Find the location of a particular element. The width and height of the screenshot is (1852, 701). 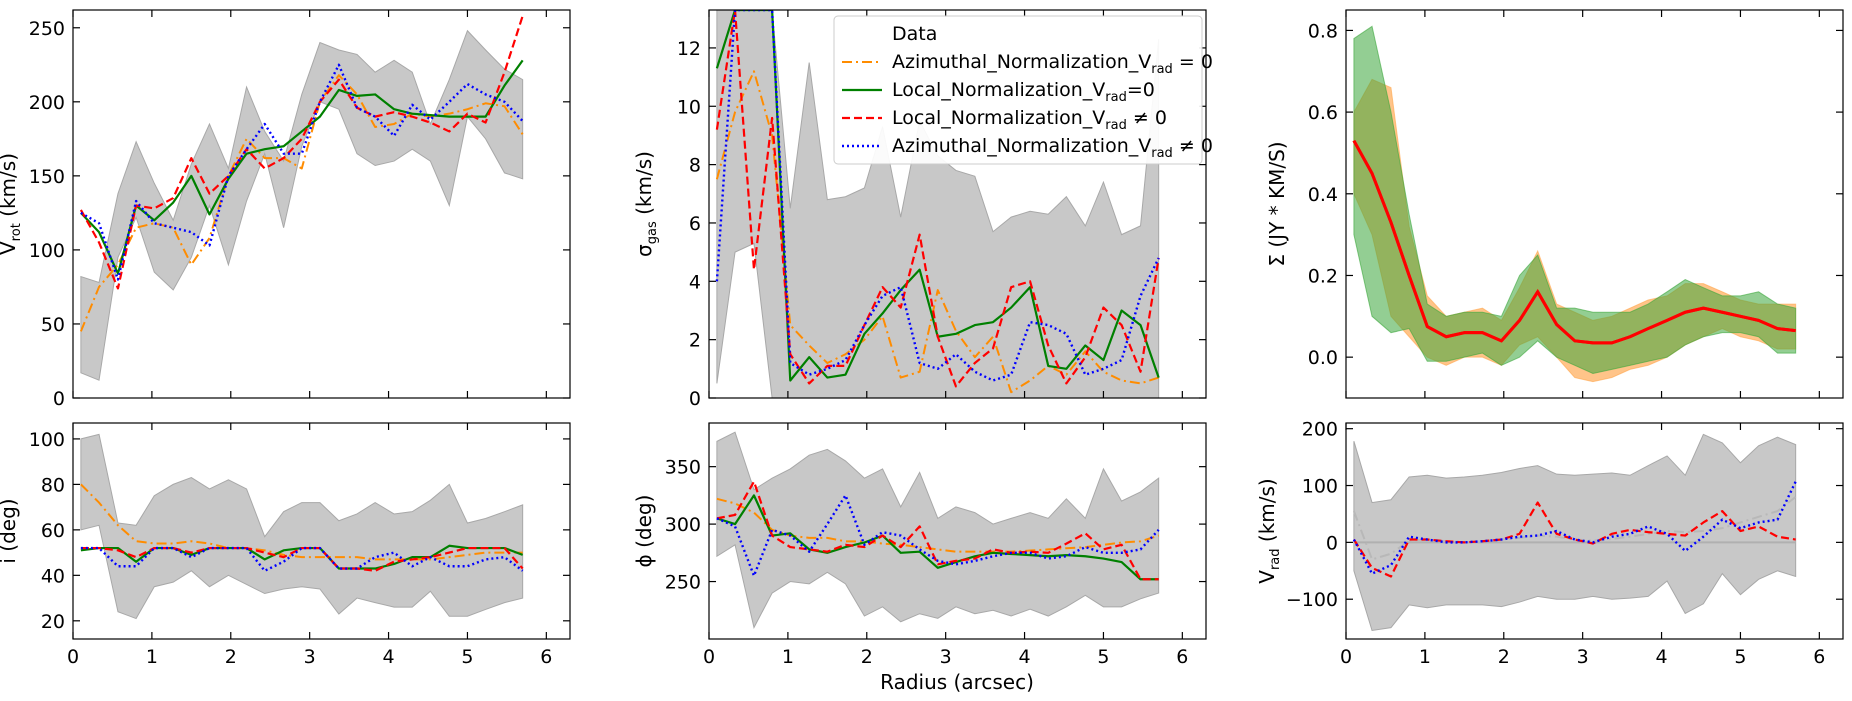

panel-vrad: 0 1 2 3 4 5 6 −100 0 100 200 Vrad (km/s) is located at coordinates (1549, 543).